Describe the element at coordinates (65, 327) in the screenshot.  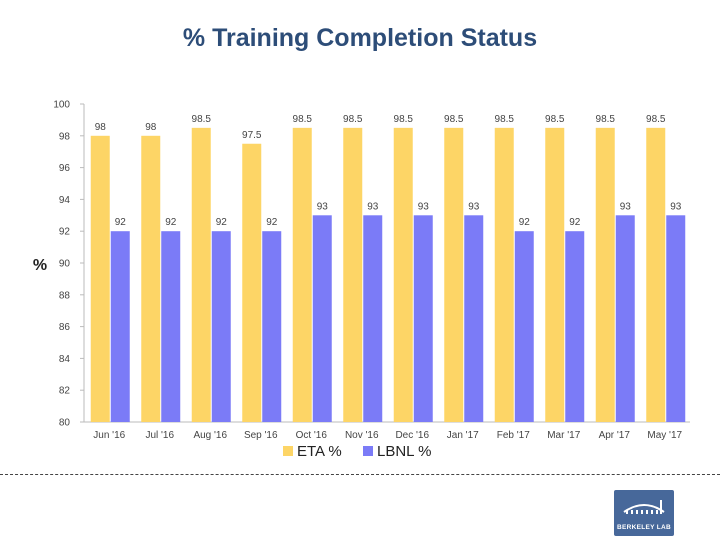
I see `y-tick-label: 86` at that location.